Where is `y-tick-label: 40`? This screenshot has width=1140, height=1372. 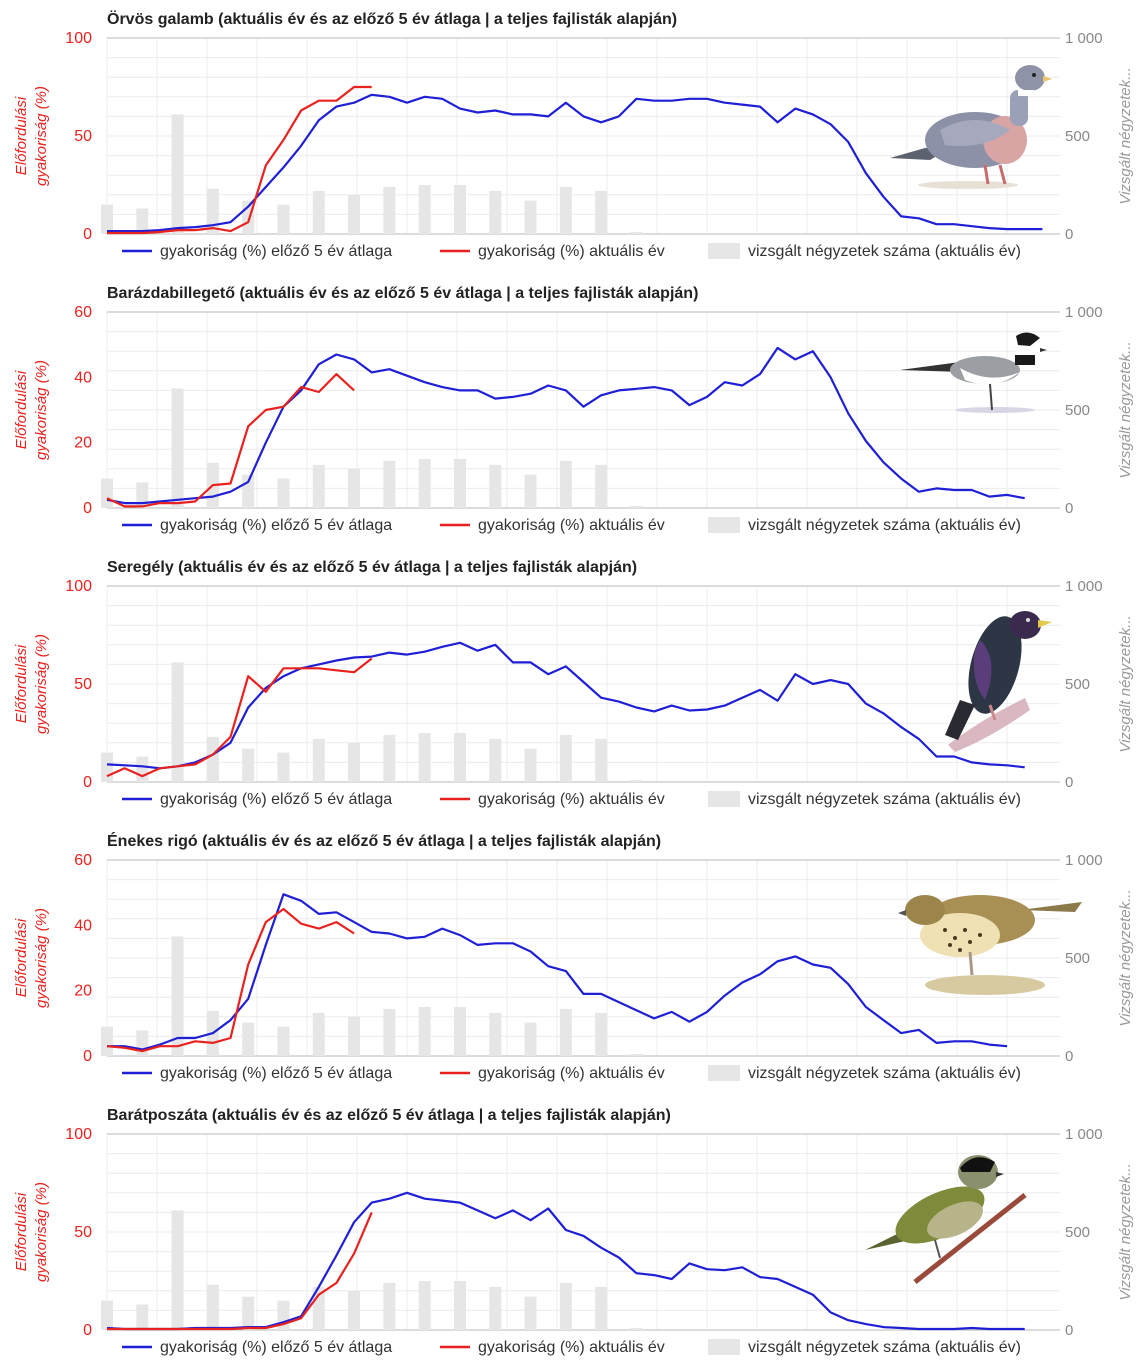
y-tick-label: 40 is located at coordinates (83, 377).